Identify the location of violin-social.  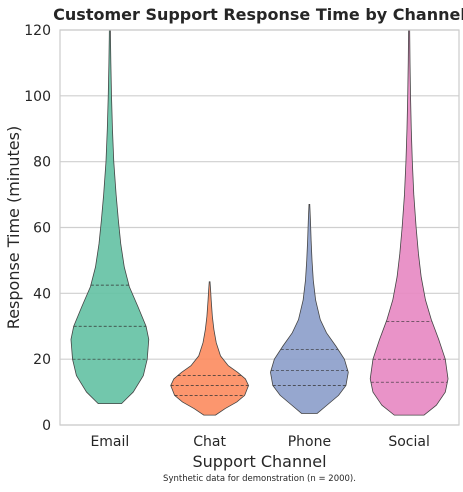
(409, 223).